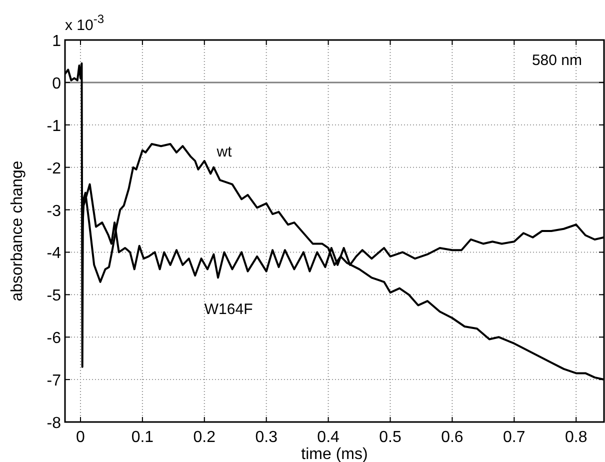  Describe the element at coordinates (54, 339) in the screenshot. I see `y-tick-label: -6` at that location.